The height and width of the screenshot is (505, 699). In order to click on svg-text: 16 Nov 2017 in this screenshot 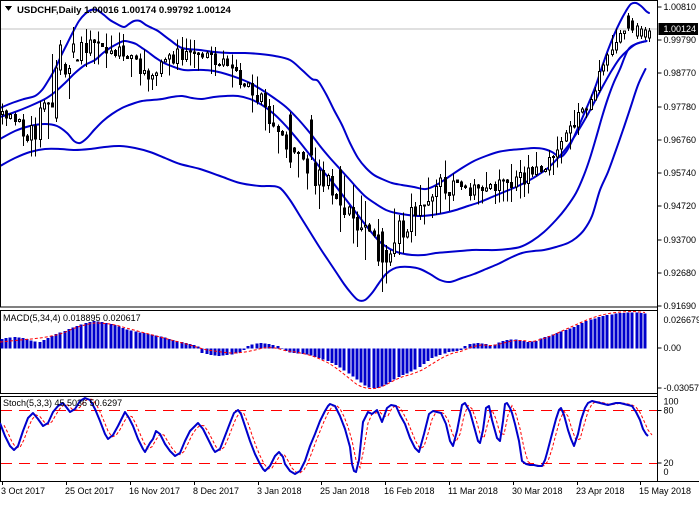, I will do `click(154, 491)`.